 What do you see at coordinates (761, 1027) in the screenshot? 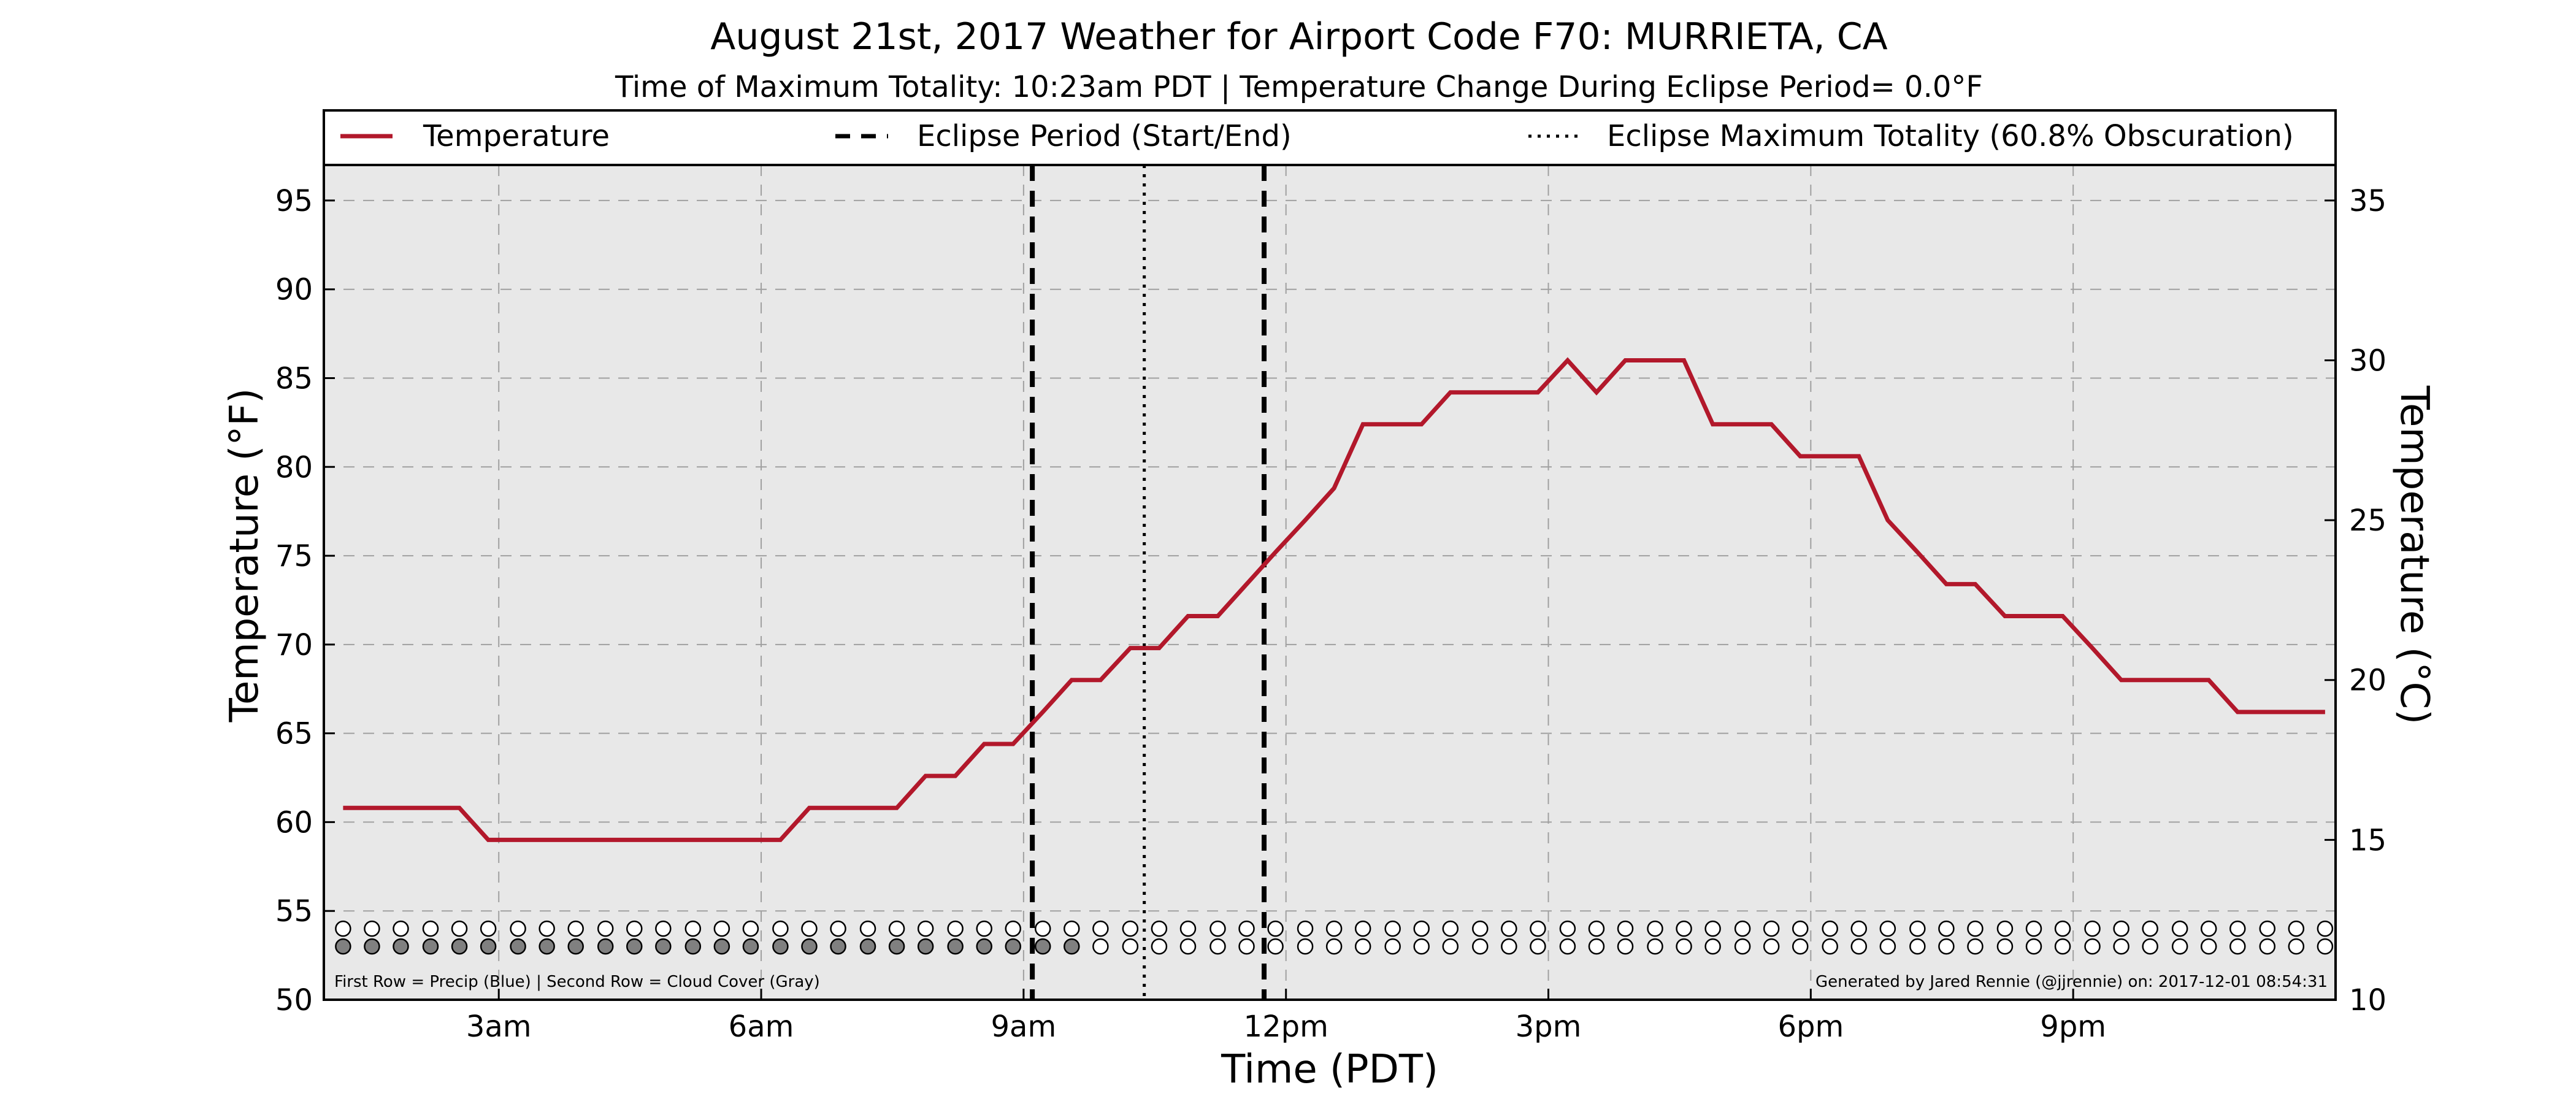
I see `x-tick-label: 6am` at bounding box center [761, 1027].